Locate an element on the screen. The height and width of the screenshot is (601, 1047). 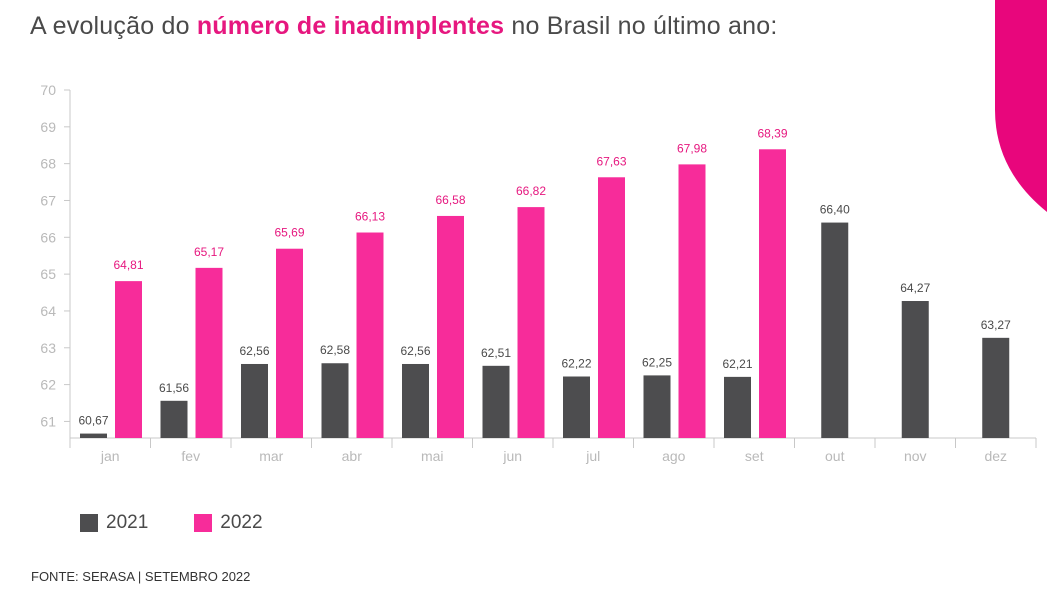
value-label-2022: 65,17 is located at coordinates (209, 252).